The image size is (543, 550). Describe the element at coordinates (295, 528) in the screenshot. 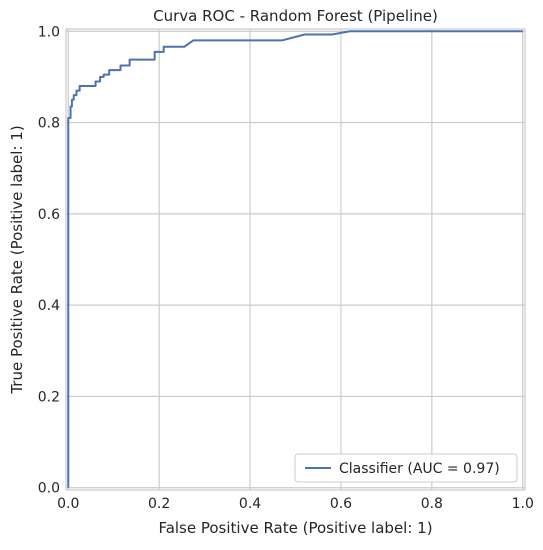

I see `x-axis-label: False Positive Rate (Positive label: 1)` at that location.